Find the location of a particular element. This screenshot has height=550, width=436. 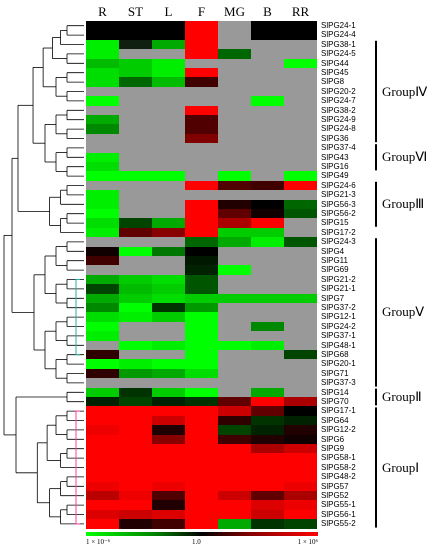

row-label: SlPG16 is located at coordinates (335, 166).